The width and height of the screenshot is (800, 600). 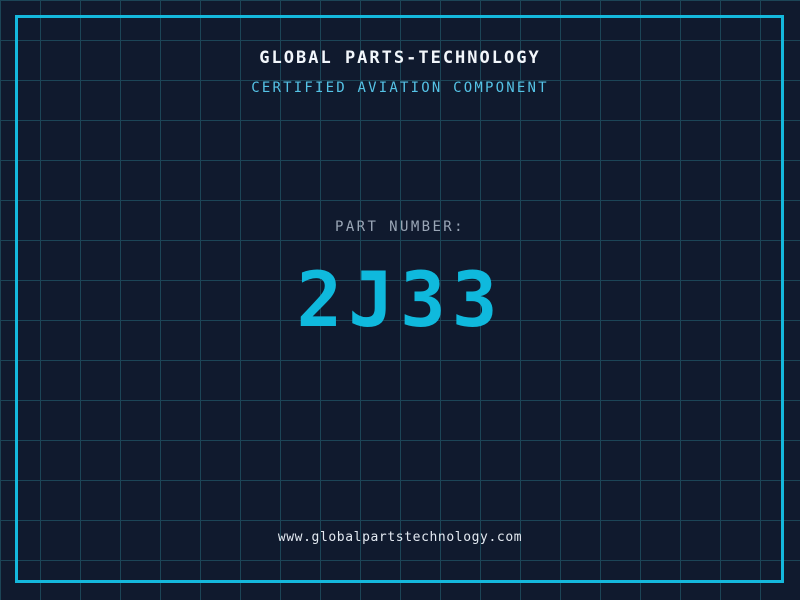 What do you see at coordinates (400, 537) in the screenshot?
I see `footer-website-url: www.globalpartstechnology.com` at bounding box center [400, 537].